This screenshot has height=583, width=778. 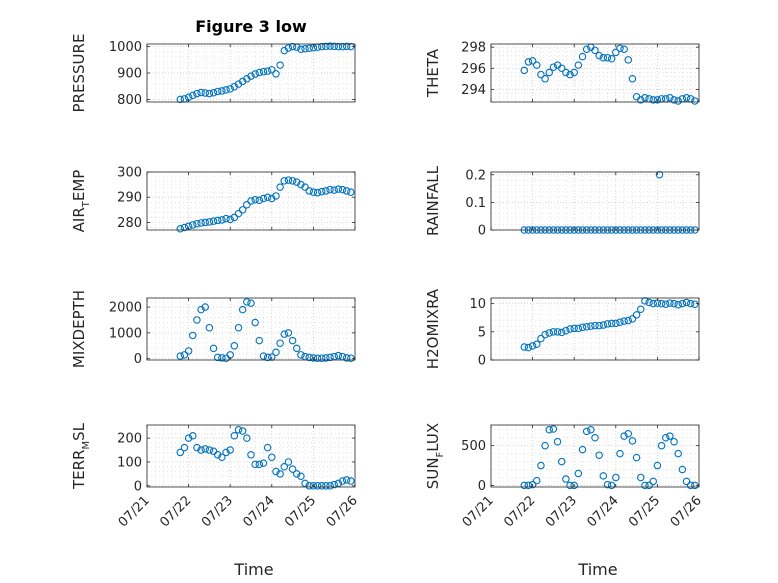 What do you see at coordinates (129, 74) in the screenshot?
I see `y-tick-label: 900` at bounding box center [129, 74].